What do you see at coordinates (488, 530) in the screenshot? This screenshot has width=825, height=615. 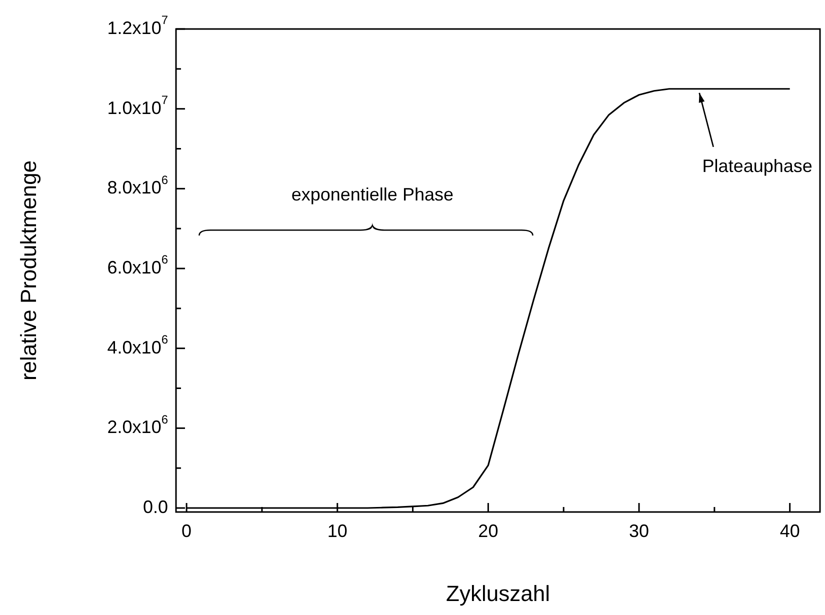 I see `x-tick-label: 20` at bounding box center [488, 530].